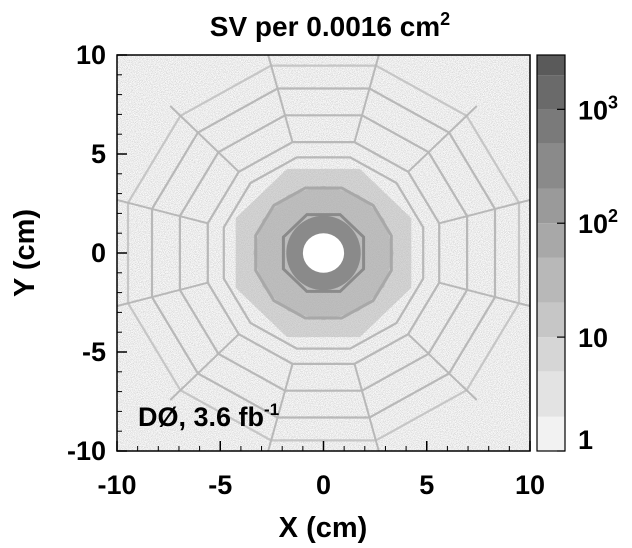 This screenshot has height=548, width=632. What do you see at coordinates (94, 352) in the screenshot?
I see `y-tick-label: -5` at bounding box center [94, 352].